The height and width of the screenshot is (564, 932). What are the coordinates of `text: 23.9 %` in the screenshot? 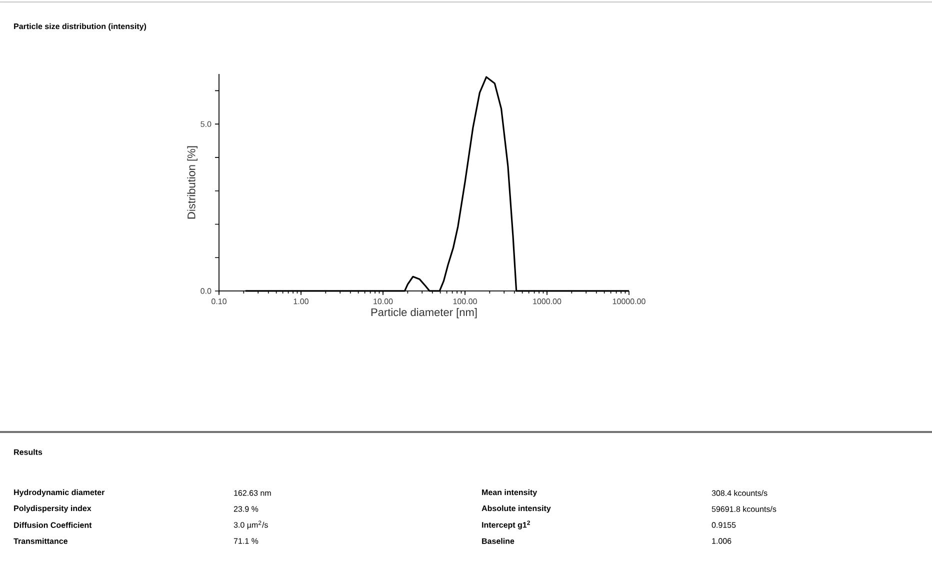 It's located at (246, 509).